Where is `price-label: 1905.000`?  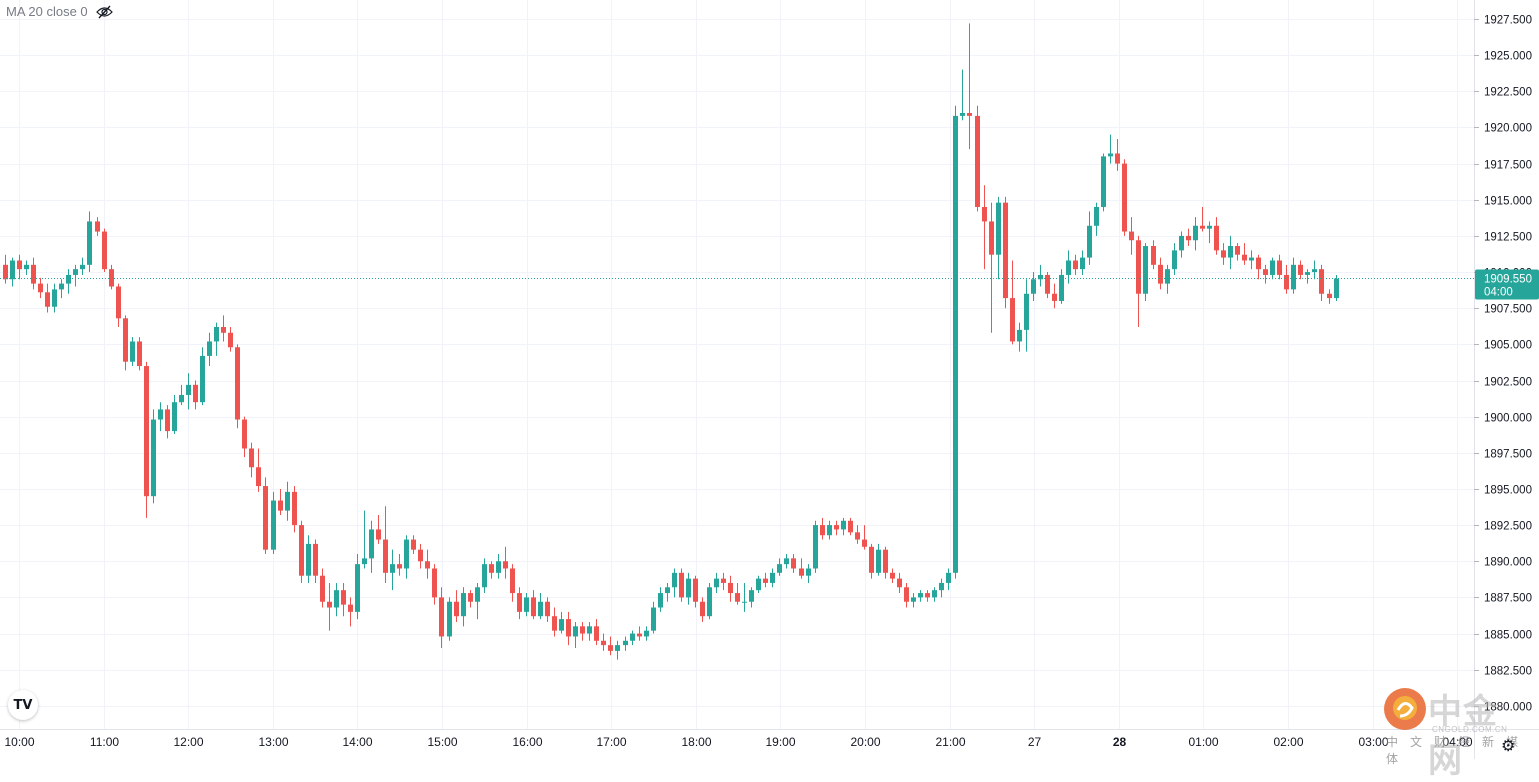 price-label: 1905.000 is located at coordinates (1508, 346).